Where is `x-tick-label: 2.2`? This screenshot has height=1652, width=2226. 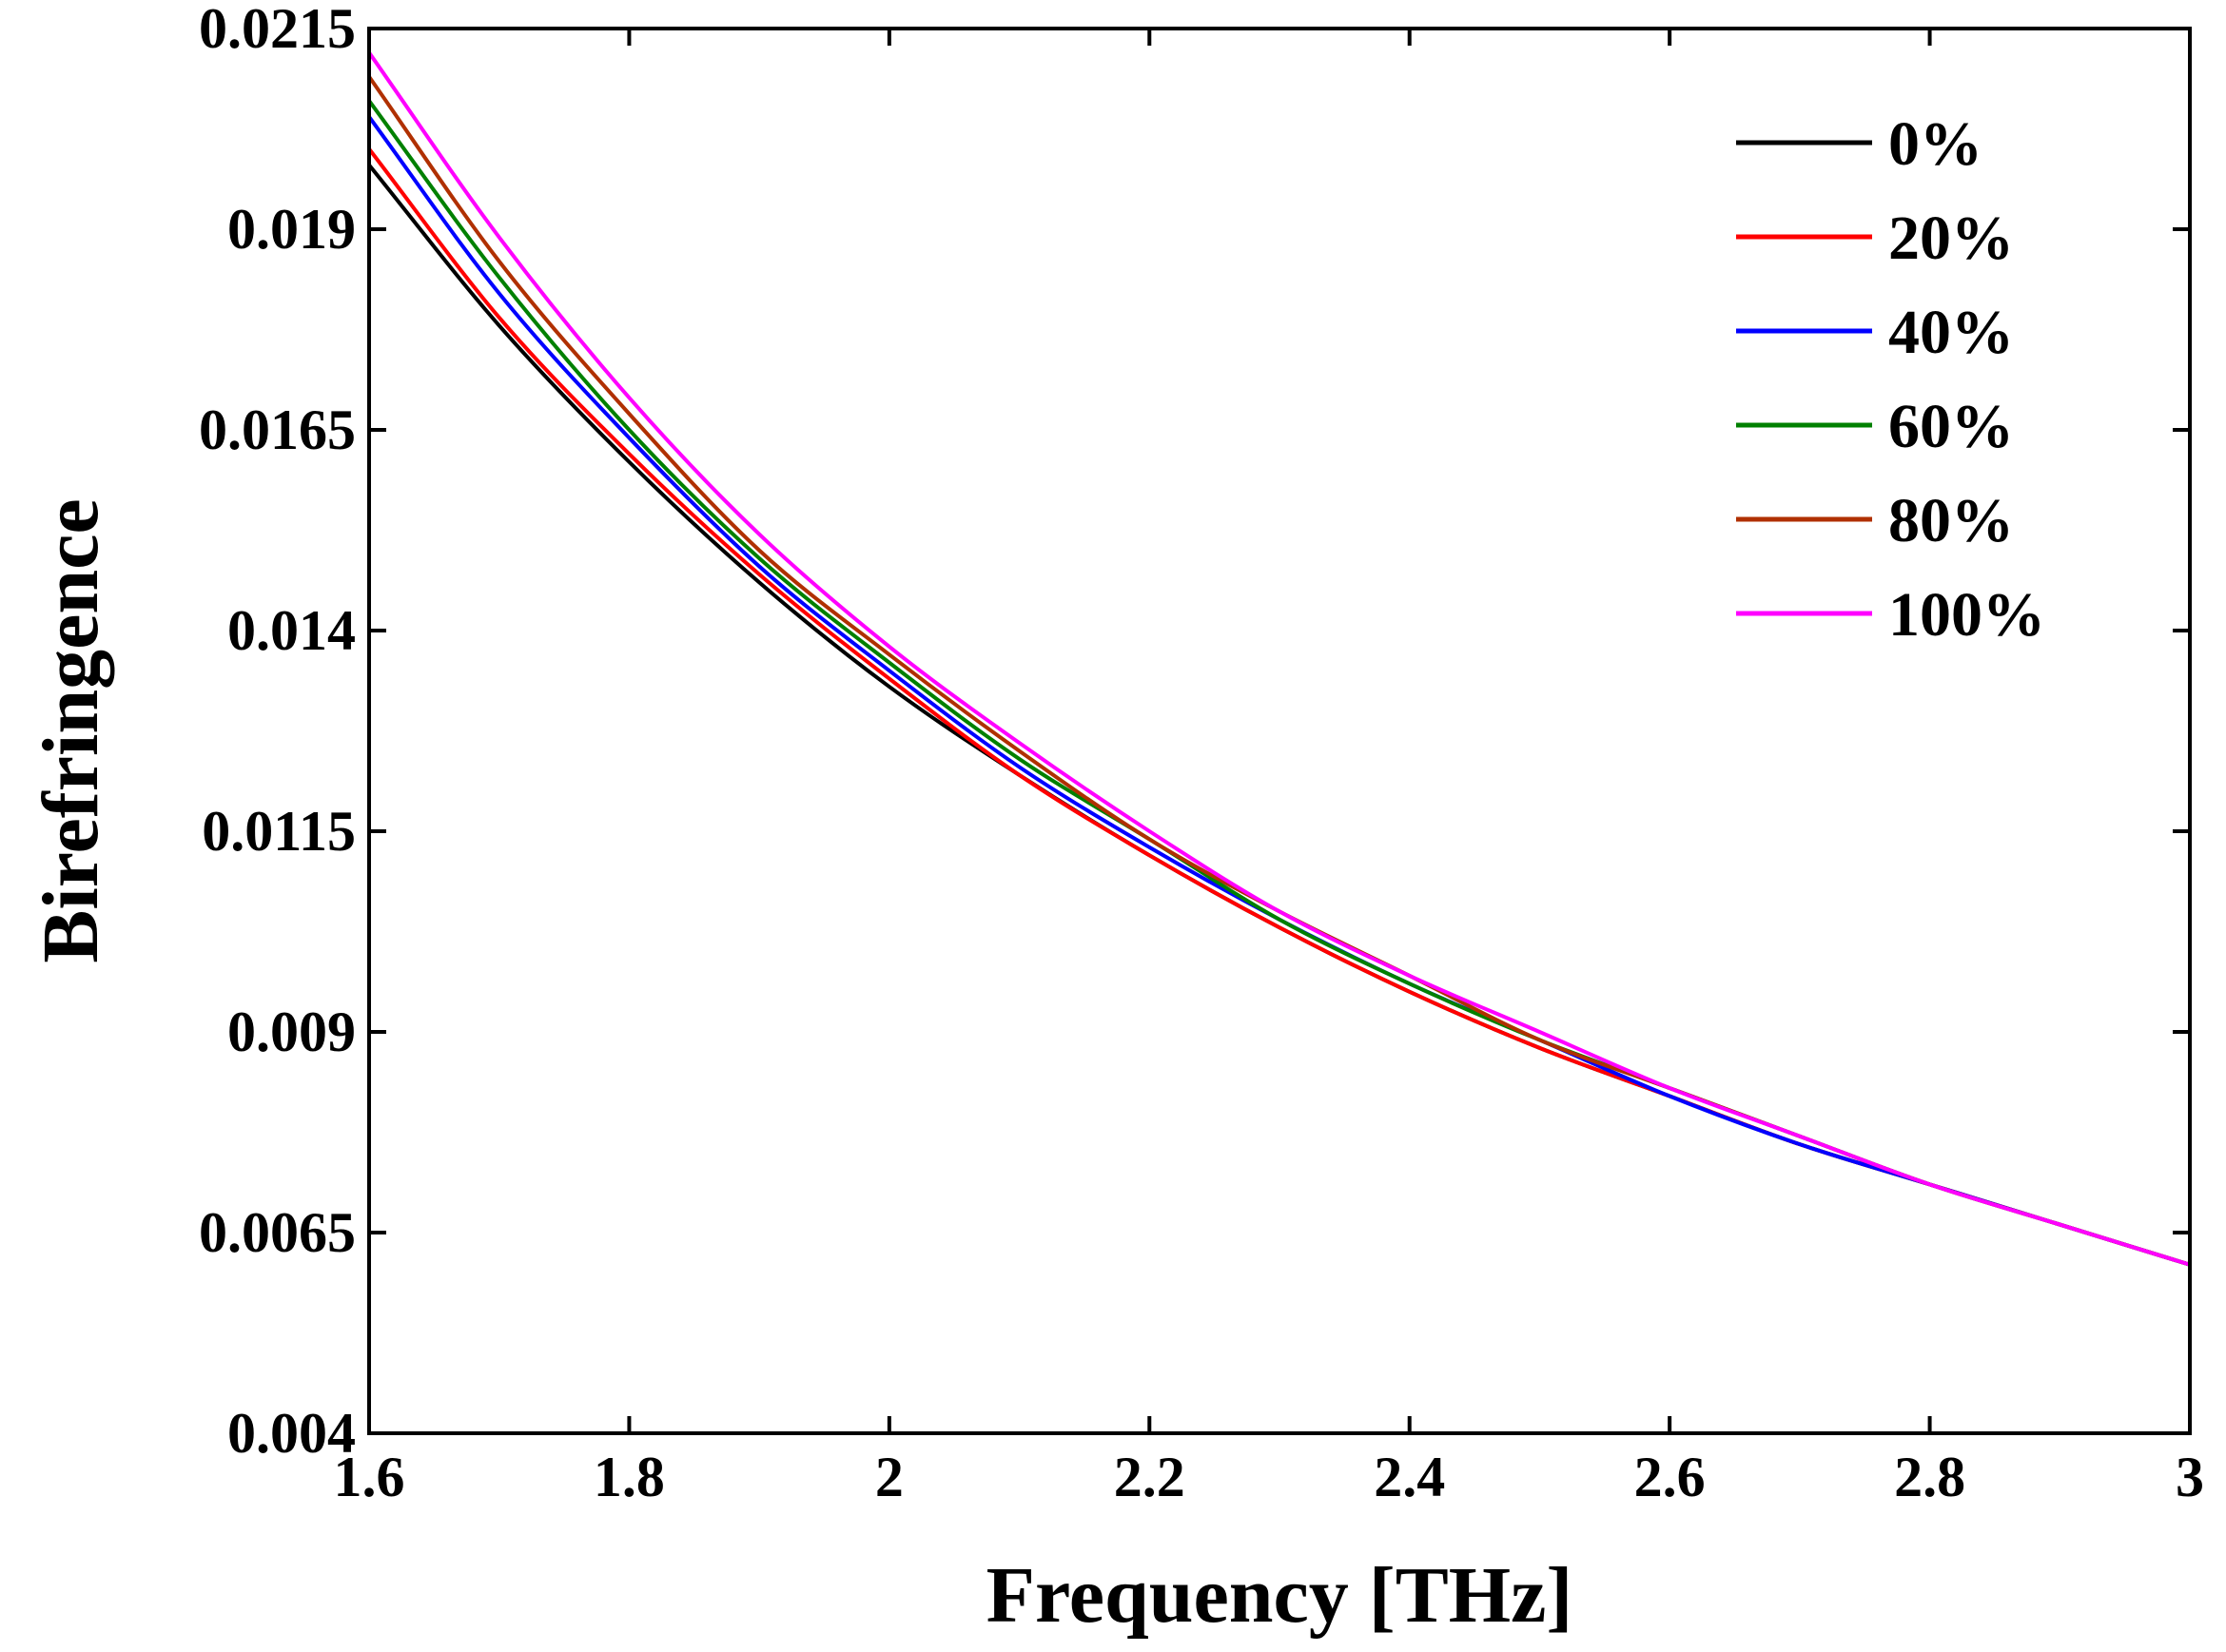 x-tick-label: 2.2 is located at coordinates (1149, 1477).